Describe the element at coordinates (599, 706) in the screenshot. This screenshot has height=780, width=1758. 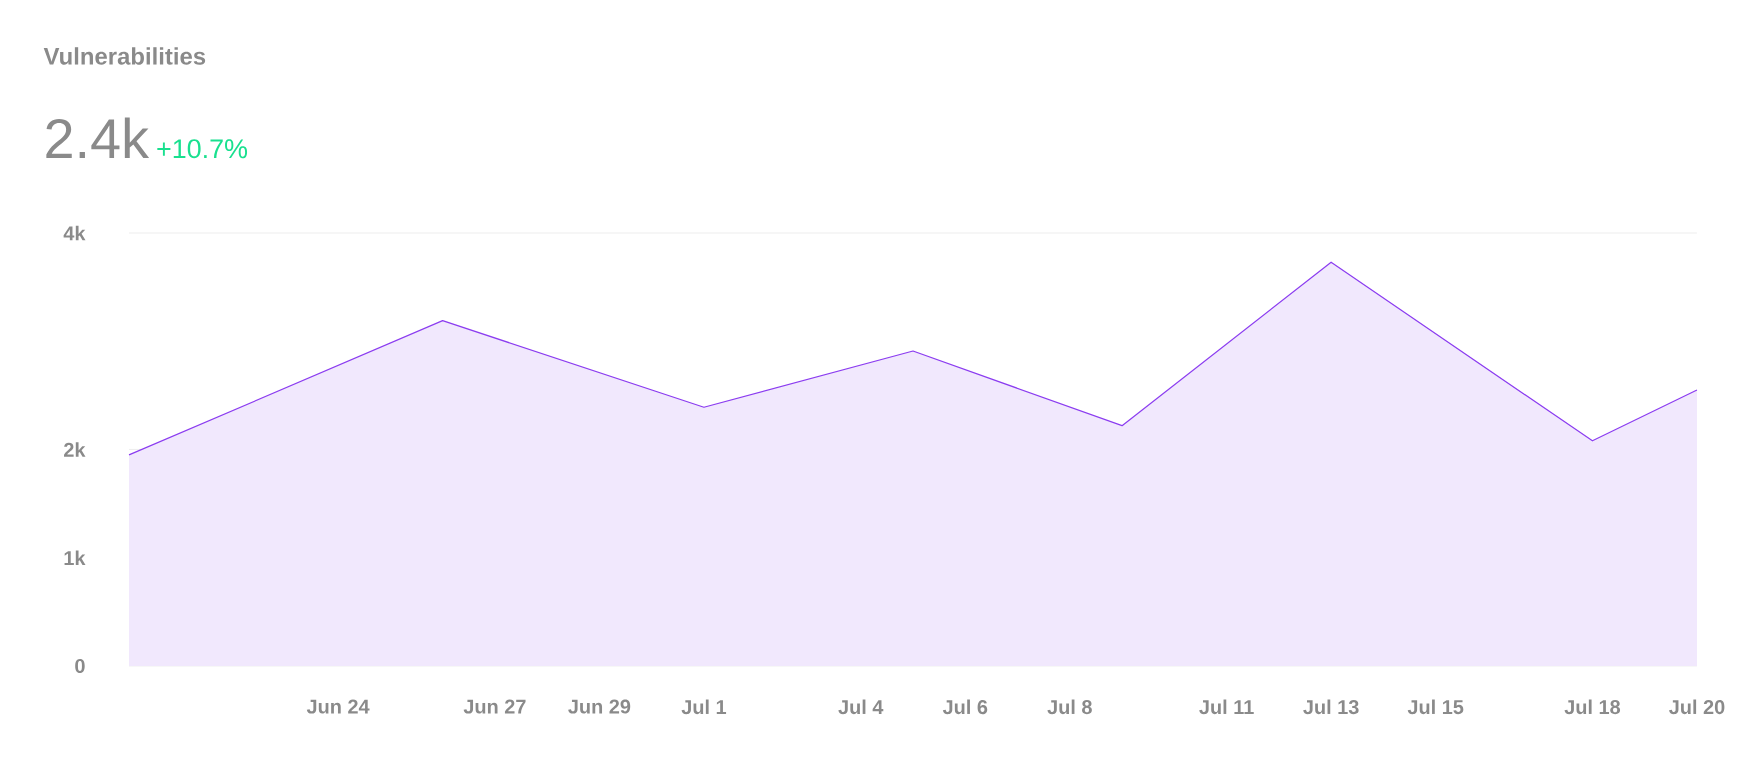
I see `x-tick-label: Jun 29` at that location.